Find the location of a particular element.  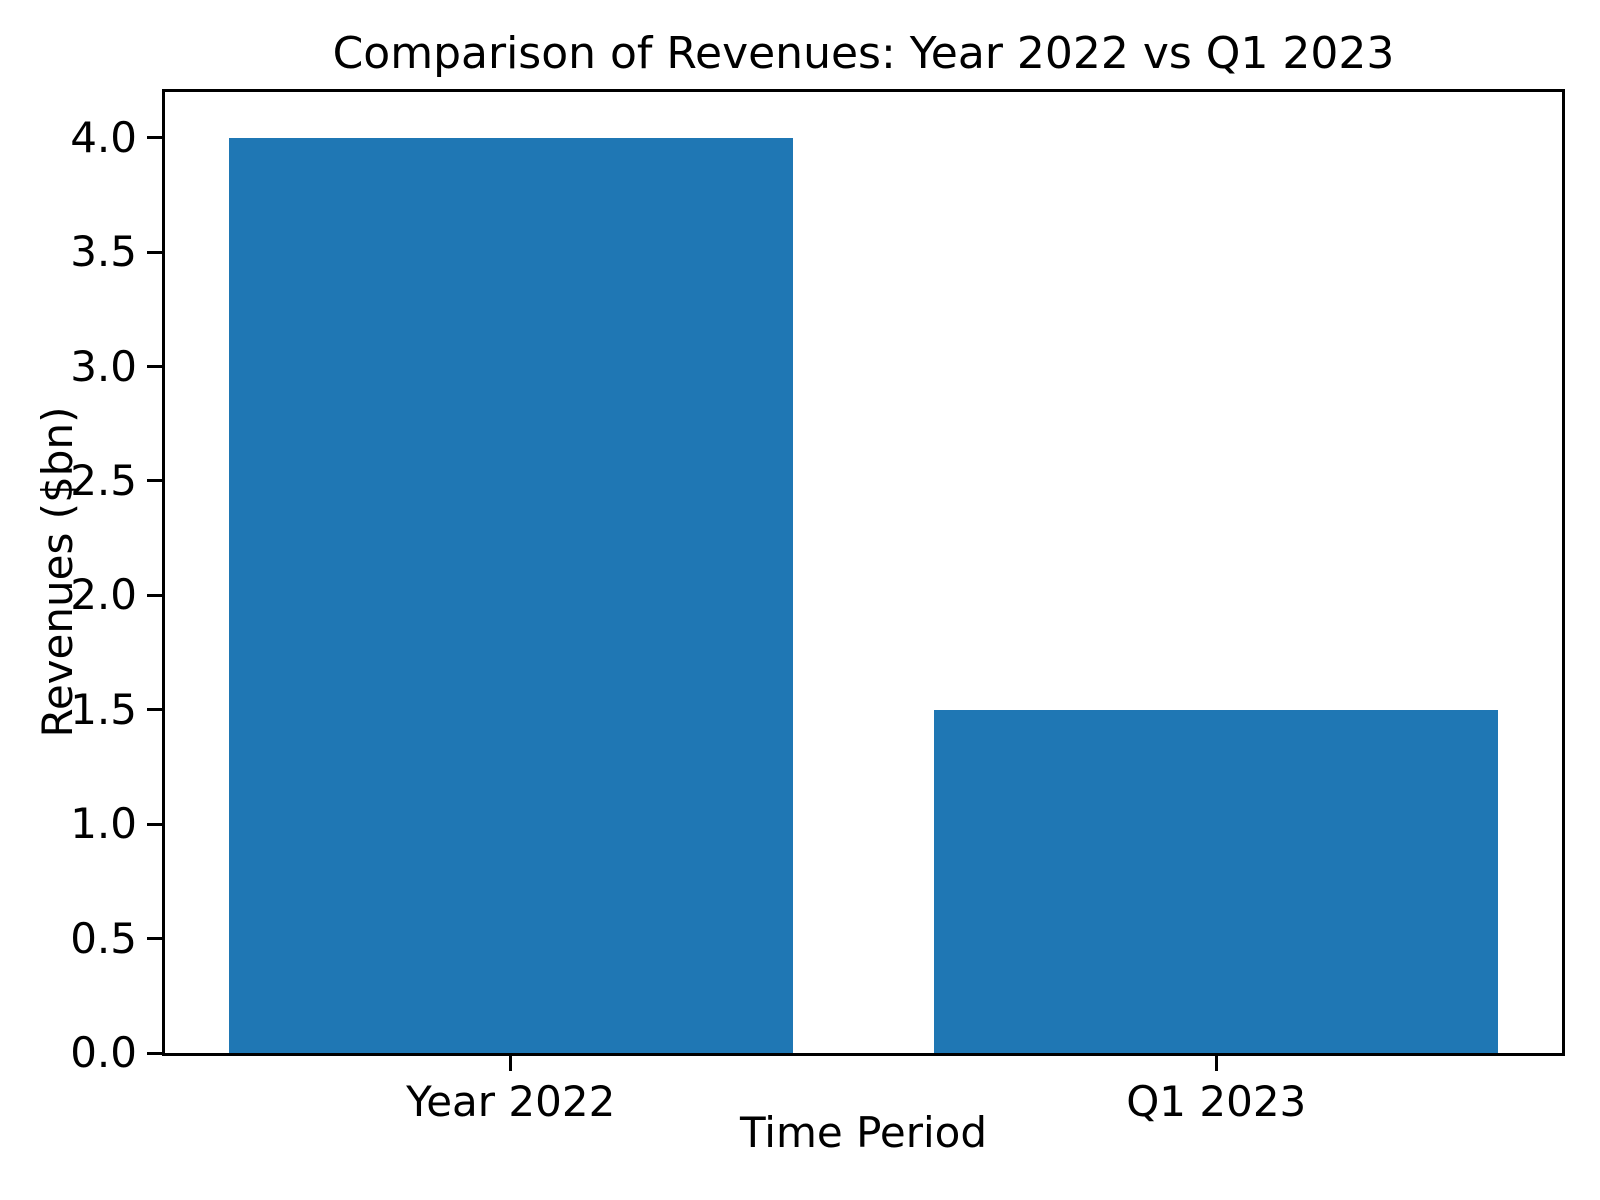

y-tick-label: 3.5 is located at coordinates (103, 252).